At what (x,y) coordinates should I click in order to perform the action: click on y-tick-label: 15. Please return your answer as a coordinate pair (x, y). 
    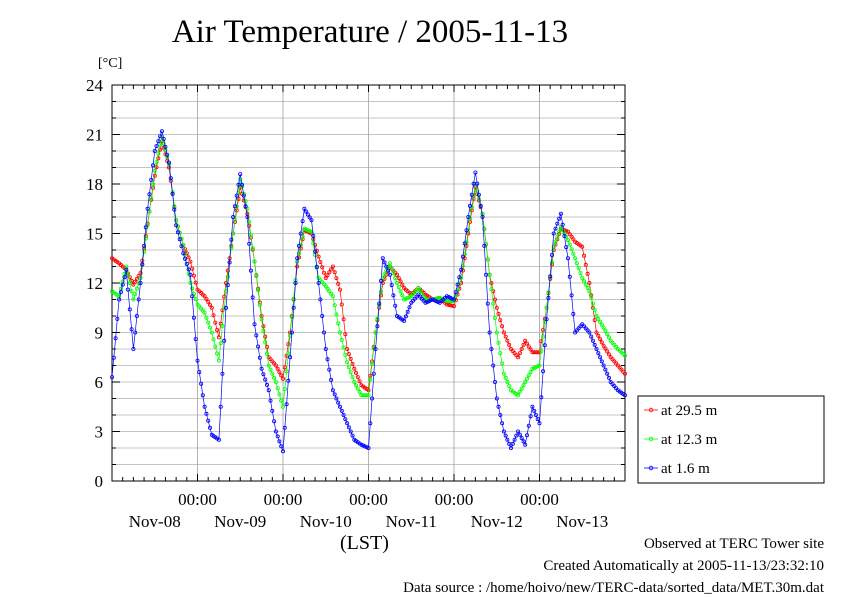
    Looking at the image, I should click on (94, 234).